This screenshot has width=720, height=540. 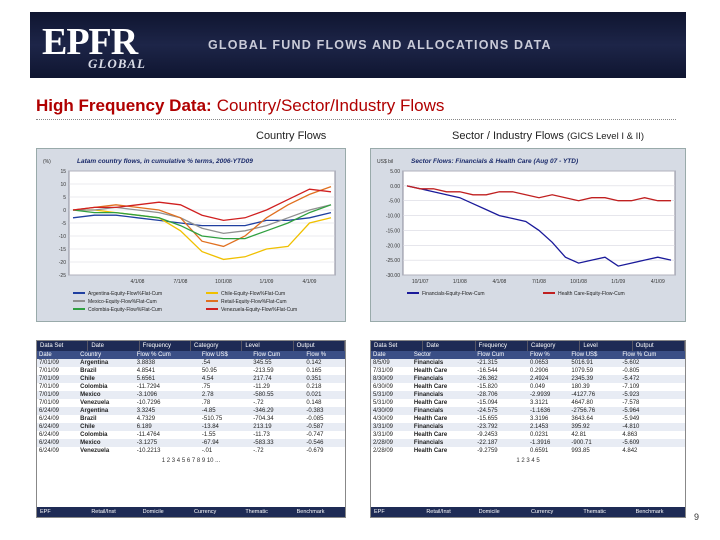 What do you see at coordinates (324, 379) in the screenshot?
I see `table-cell: 0.351` at bounding box center [324, 379].